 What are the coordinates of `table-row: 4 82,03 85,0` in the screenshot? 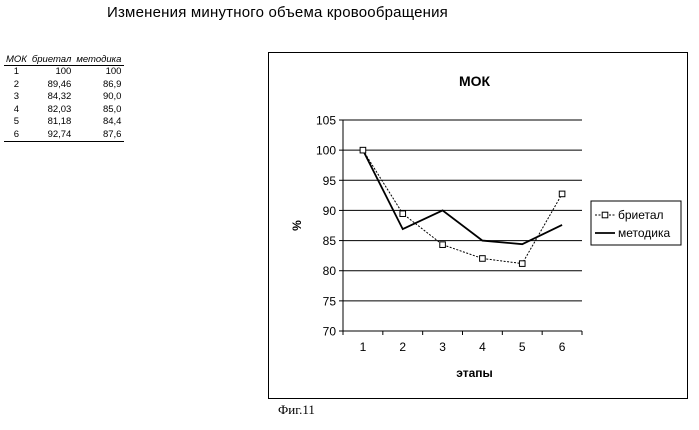 It's located at (64, 110).